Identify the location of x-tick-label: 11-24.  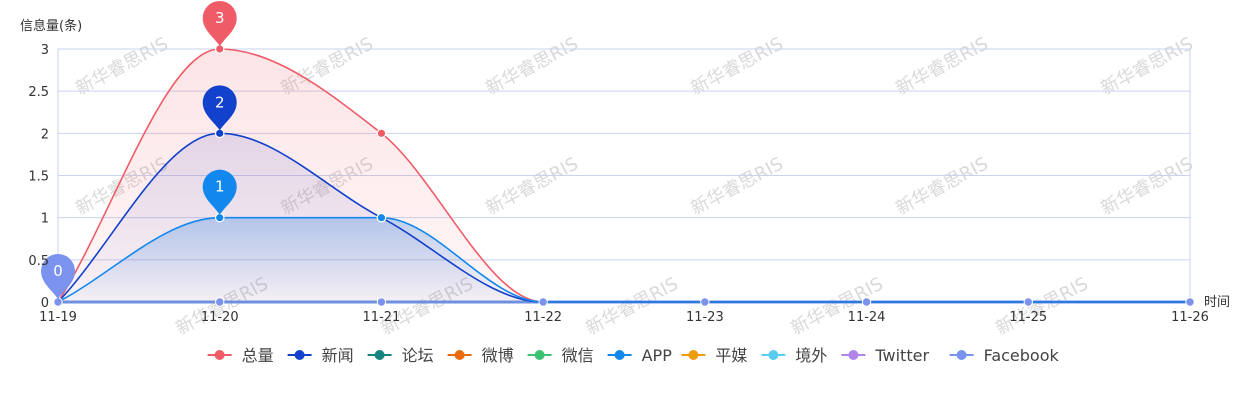
(867, 317).